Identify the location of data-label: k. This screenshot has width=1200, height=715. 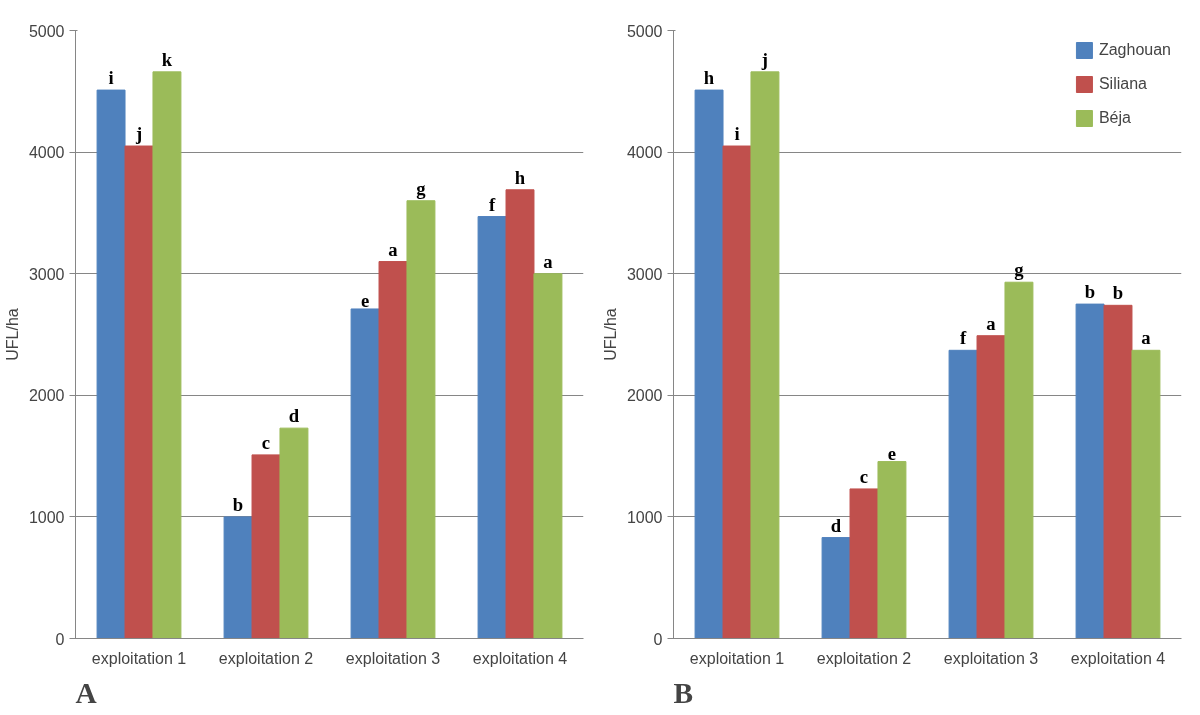
(167, 59).